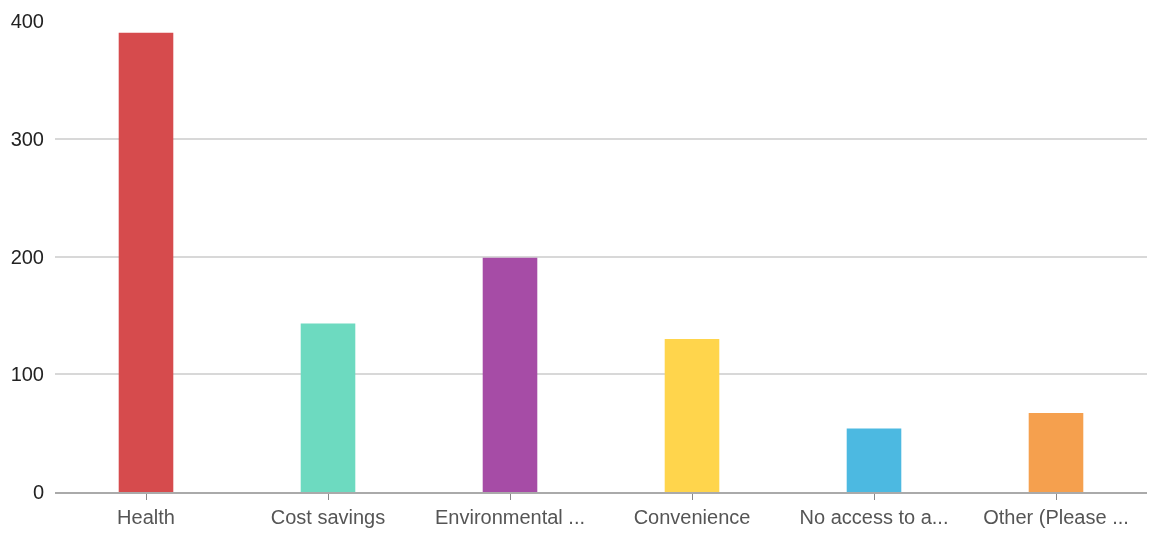 The image size is (1157, 547). Describe the element at coordinates (27, 256) in the screenshot. I see `y-tick-label: 200` at that location.